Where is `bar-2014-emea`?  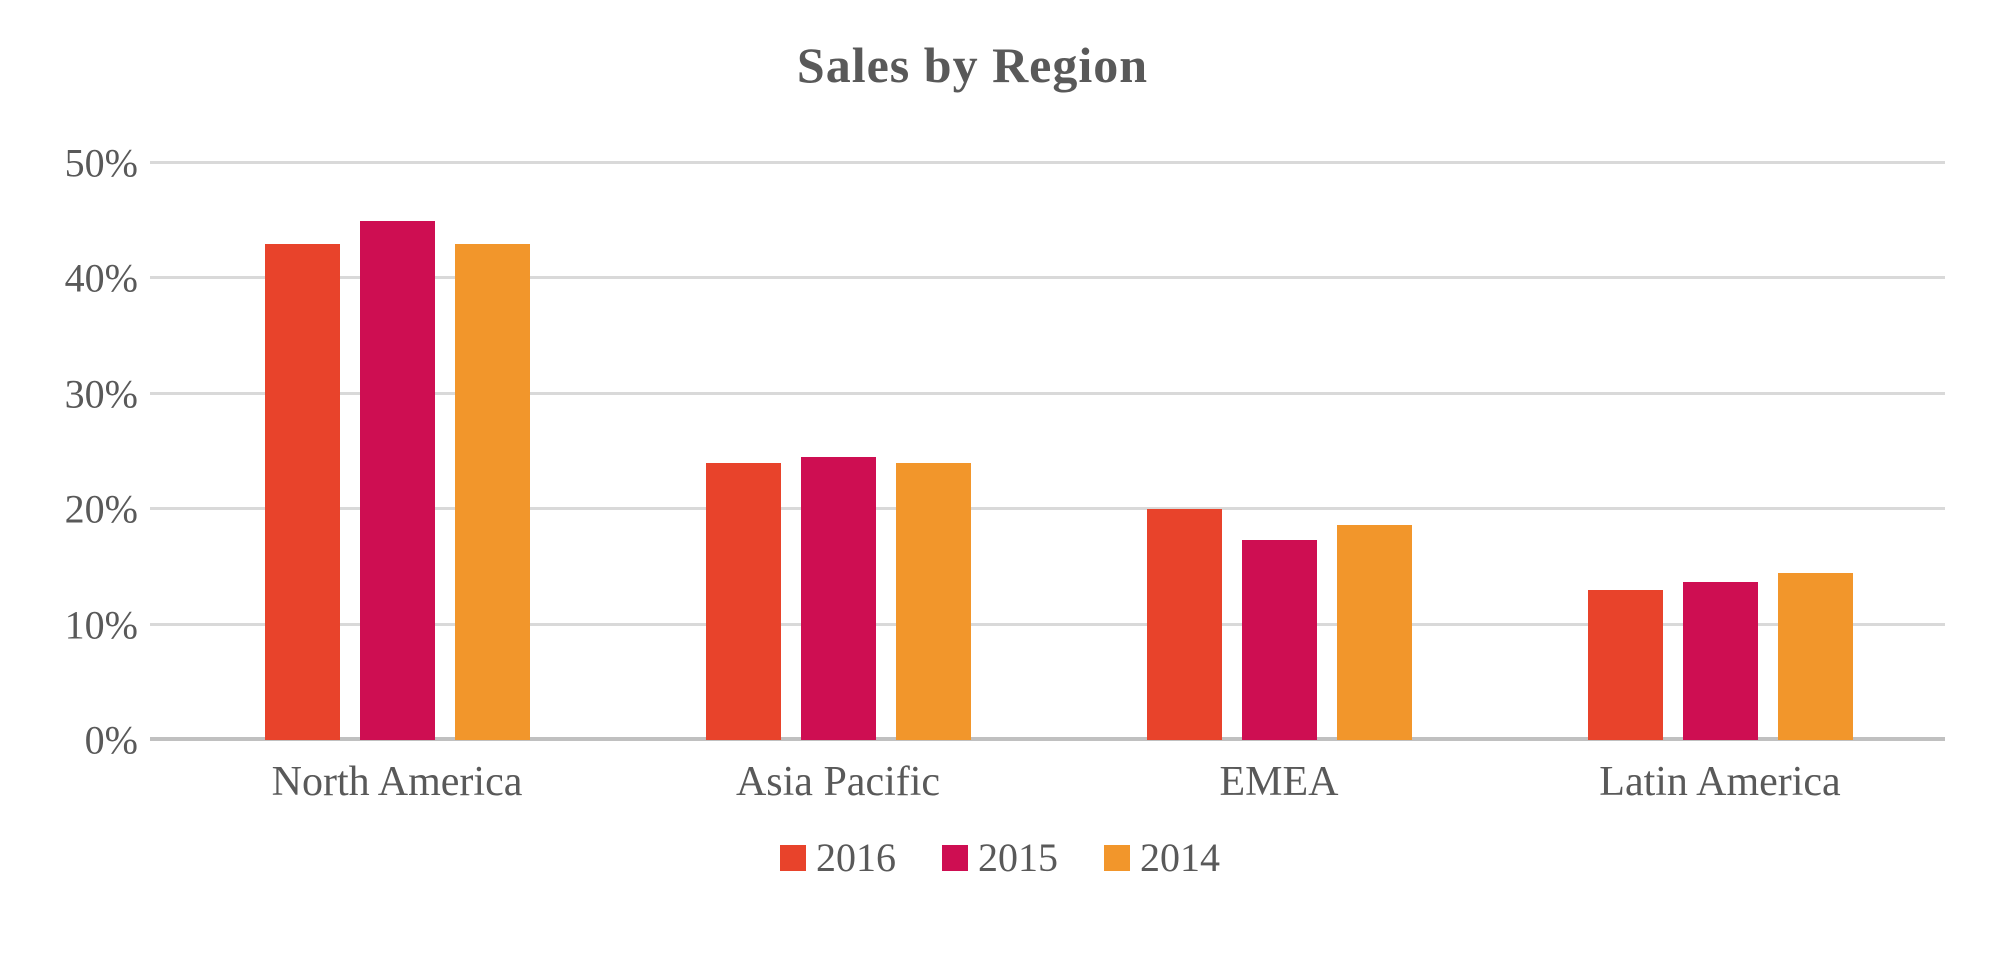
bar-2014-emea is located at coordinates (1374, 632).